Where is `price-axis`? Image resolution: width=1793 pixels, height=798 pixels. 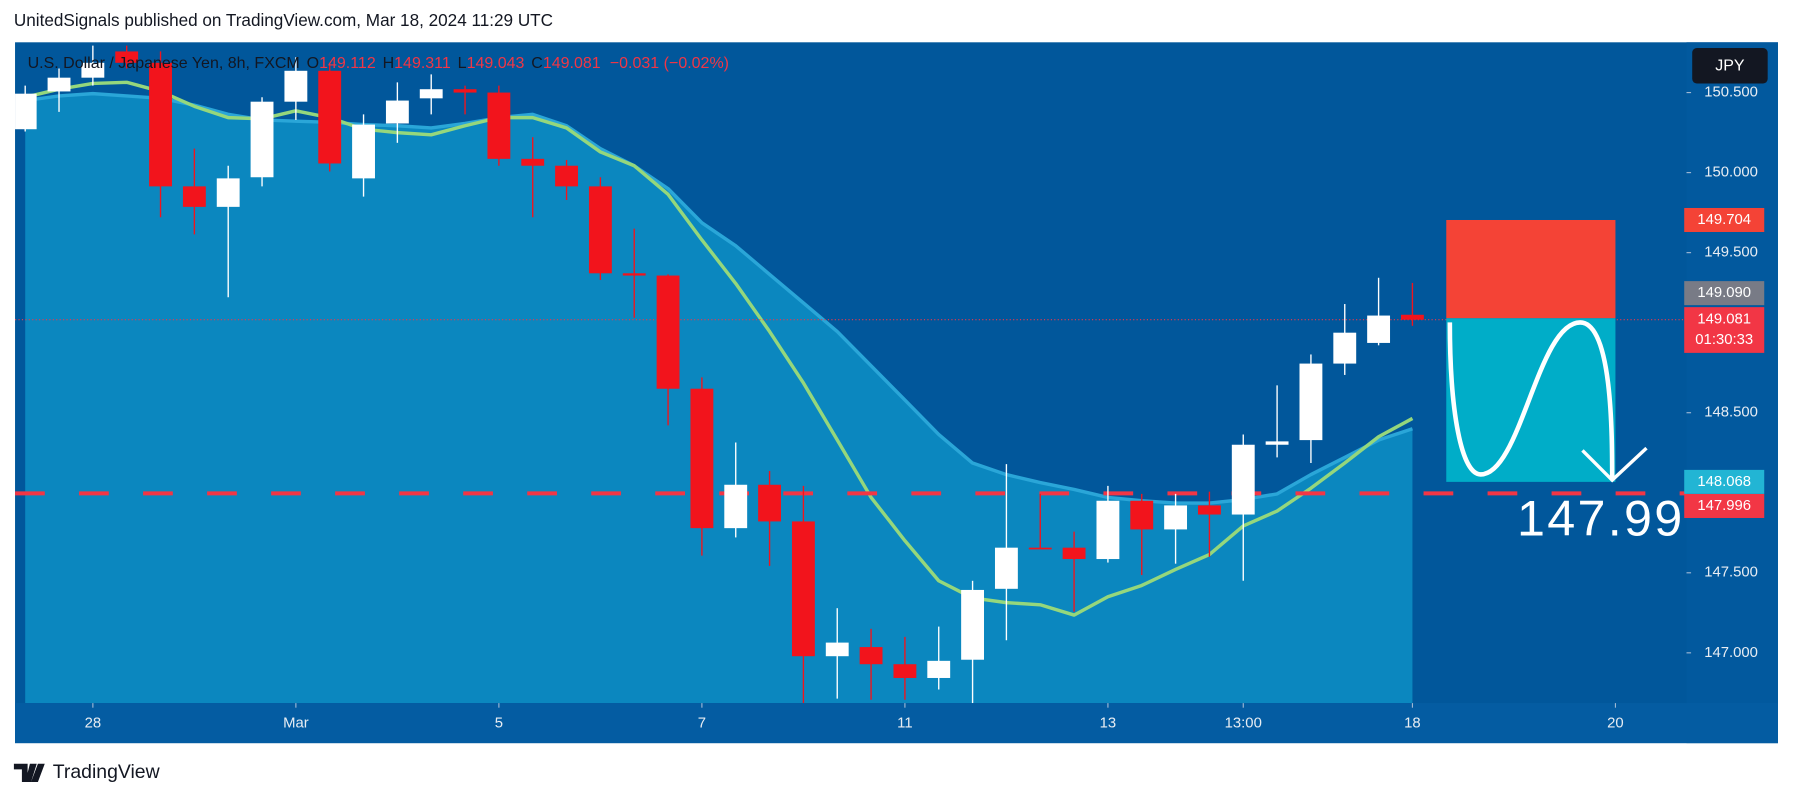 price-axis is located at coordinates (1732, 393).